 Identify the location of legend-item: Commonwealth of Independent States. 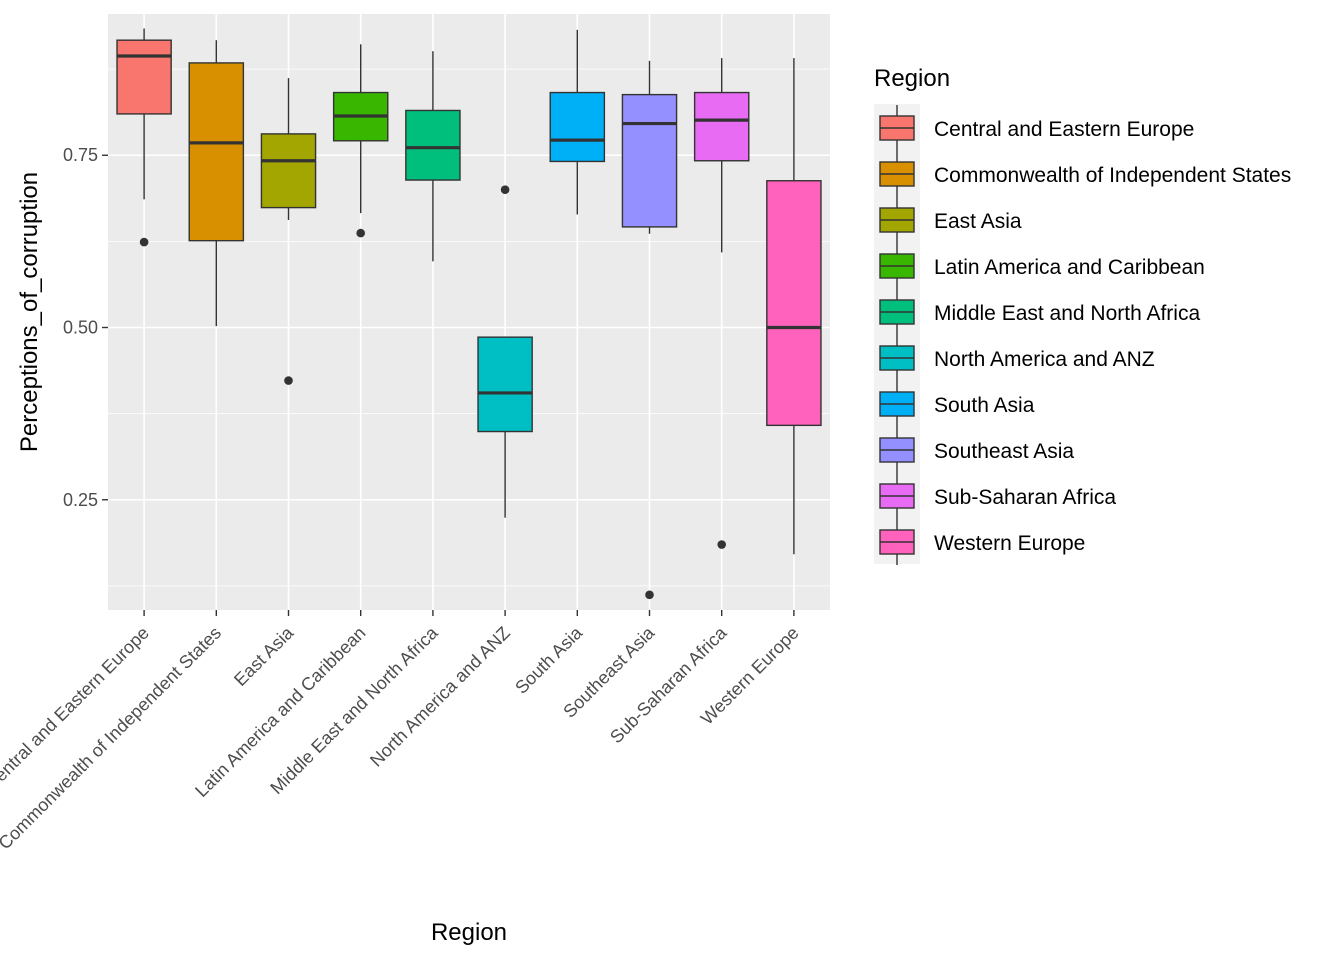
(1085, 174).